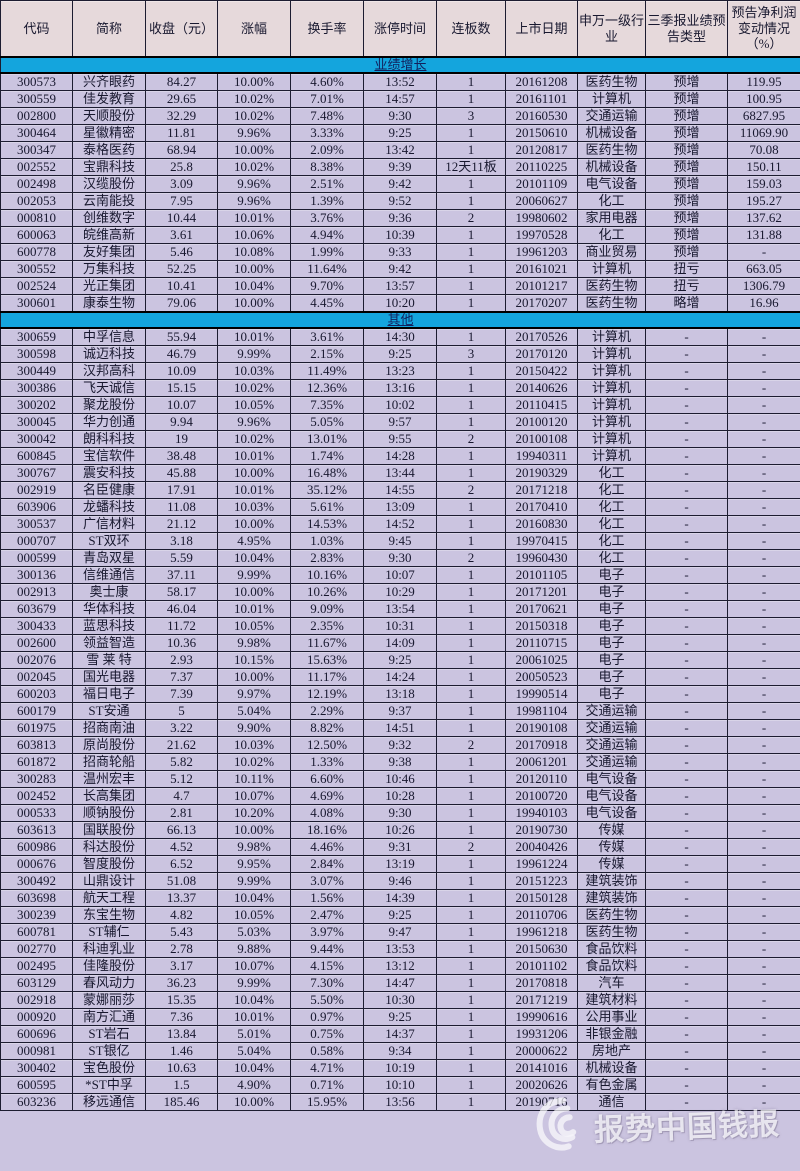 The height and width of the screenshot is (1171, 800). Describe the element at coordinates (400, 184) in the screenshot. I see `table-cell: 9:42` at that location.